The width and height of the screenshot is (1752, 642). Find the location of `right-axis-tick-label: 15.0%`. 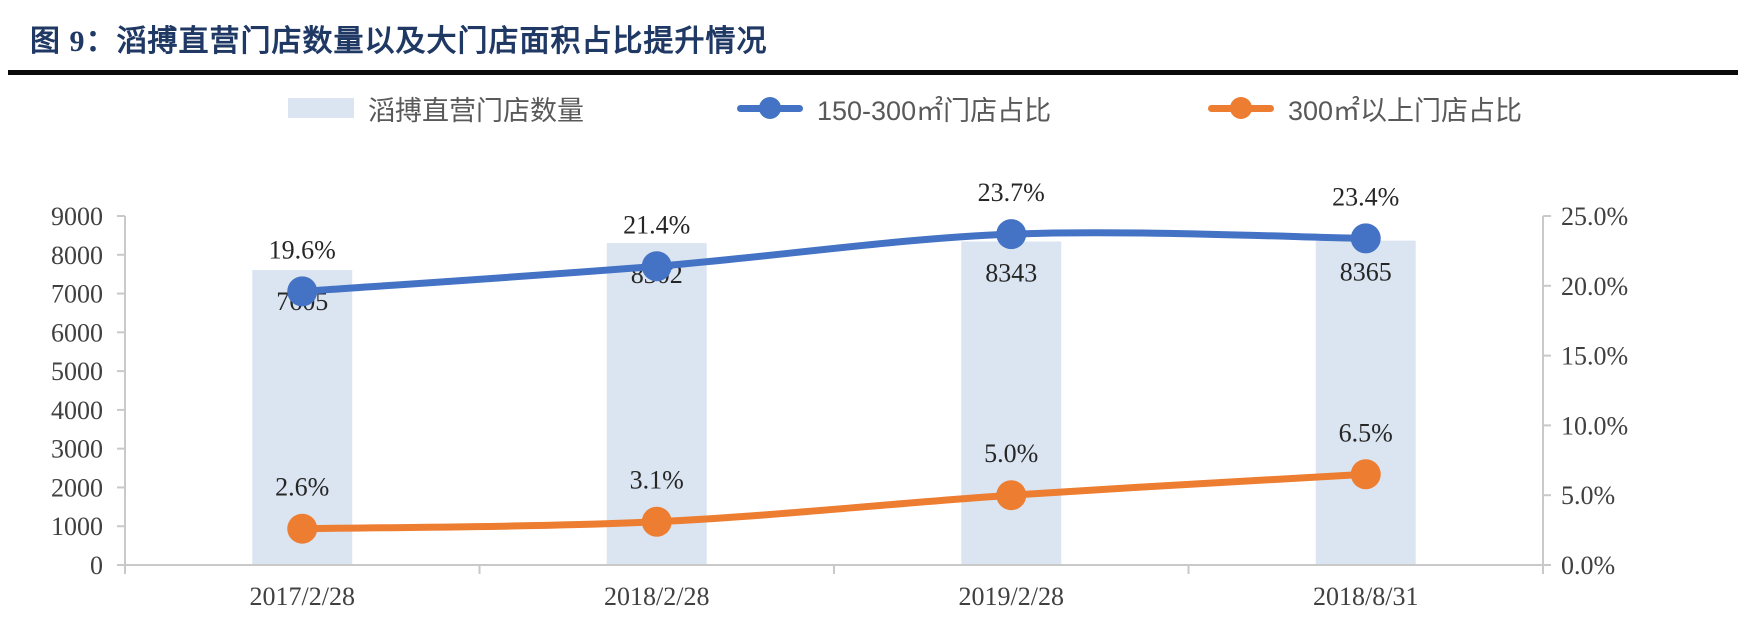

right-axis-tick-label: 15.0% is located at coordinates (1594, 356).